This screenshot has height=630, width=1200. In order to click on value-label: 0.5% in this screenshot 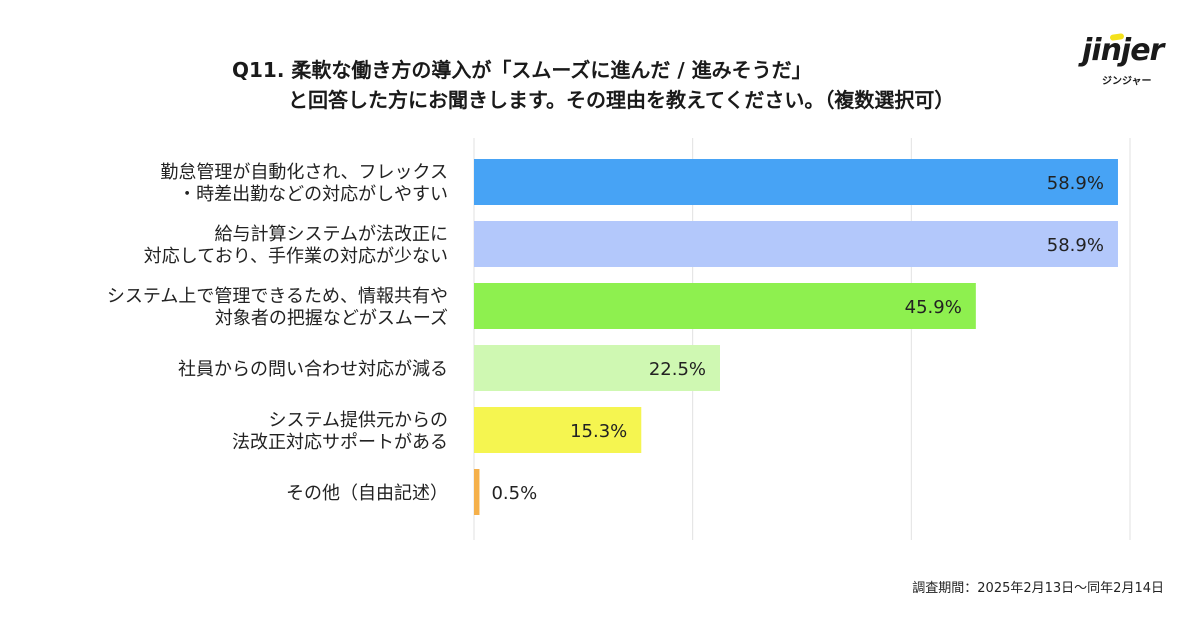, I will do `click(514, 493)`.